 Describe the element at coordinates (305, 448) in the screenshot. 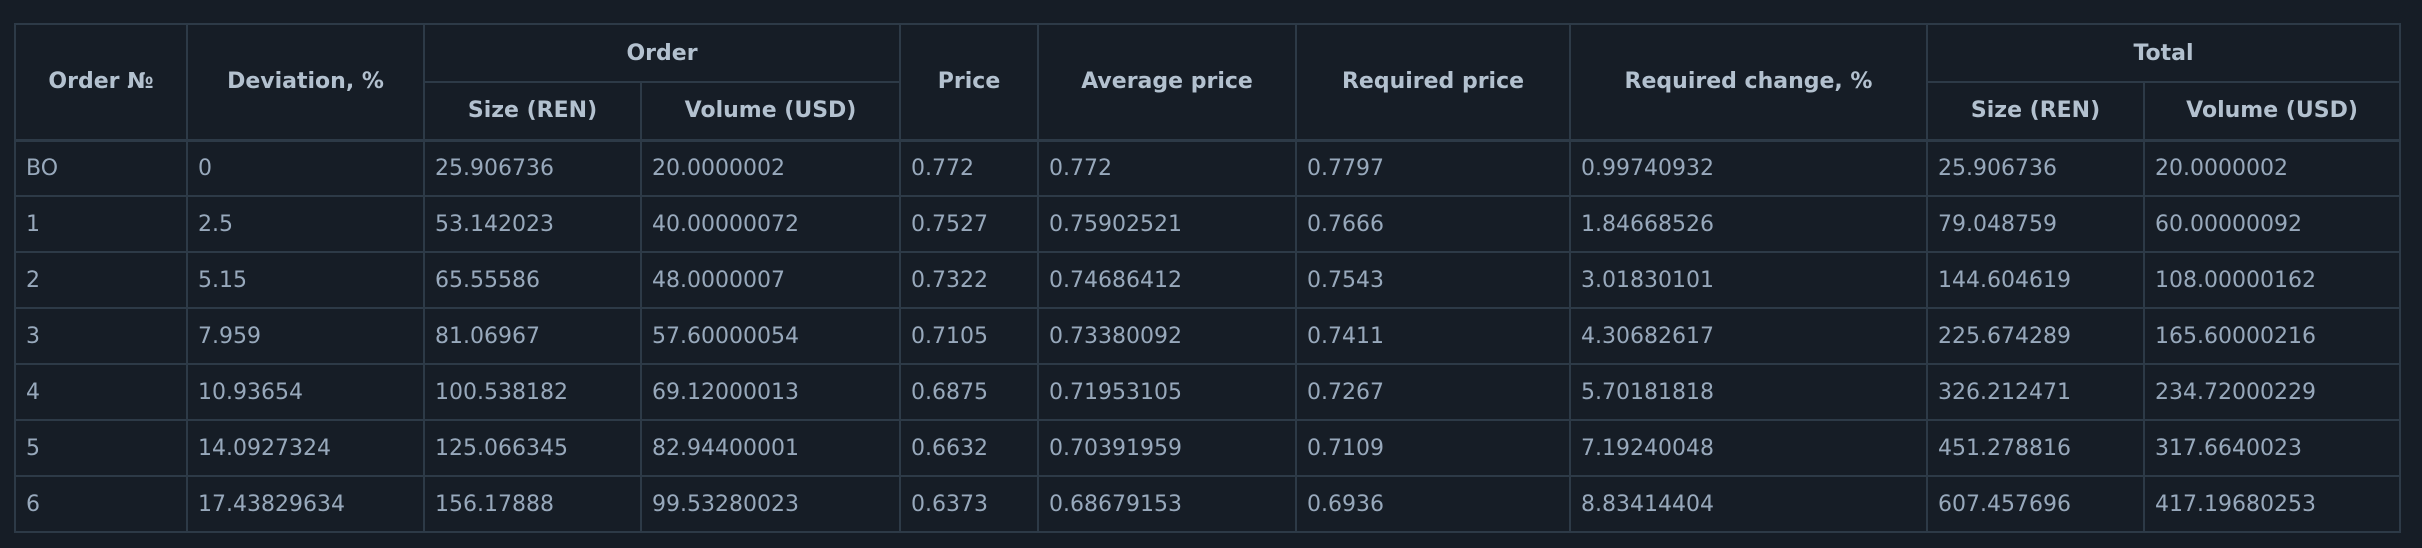

I see `cell-deviation: 14.0927324` at that location.